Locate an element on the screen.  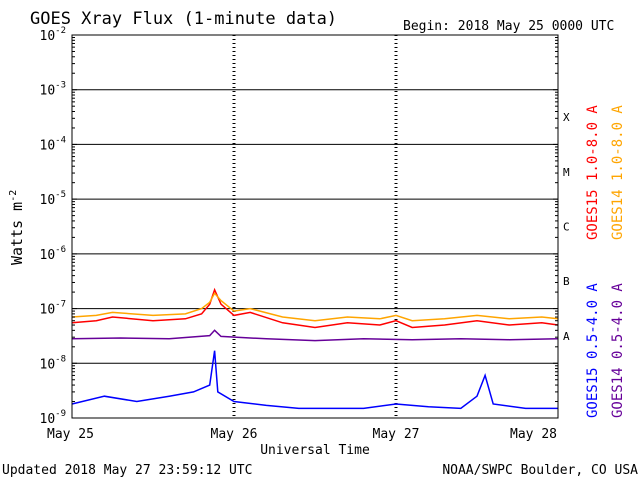
flare-class-label: C is located at coordinates (566, 227).